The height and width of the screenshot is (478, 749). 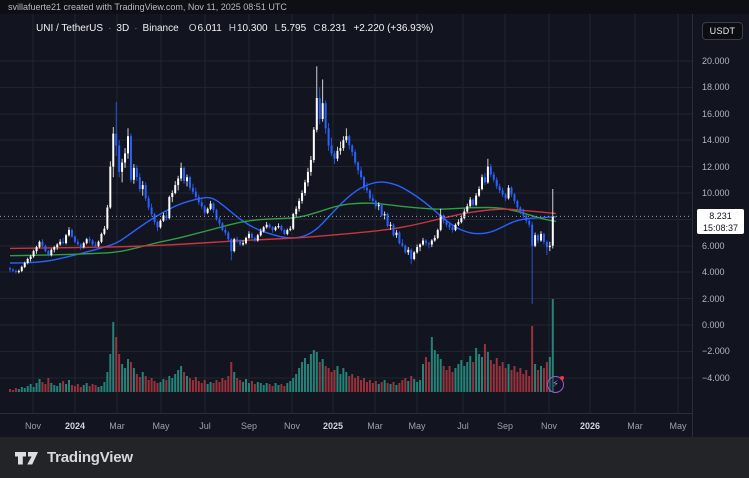 What do you see at coordinates (393, 28) in the screenshot?
I see `change-value: +2.220 (+36.93%)` at bounding box center [393, 28].